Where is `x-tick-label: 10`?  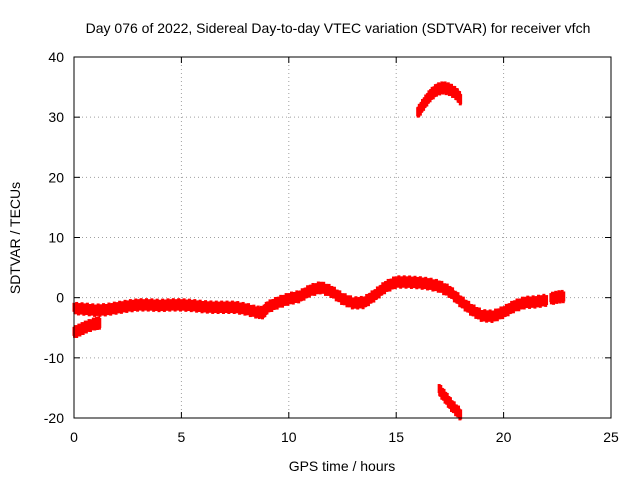 x-tick-label: 10 is located at coordinates (289, 437).